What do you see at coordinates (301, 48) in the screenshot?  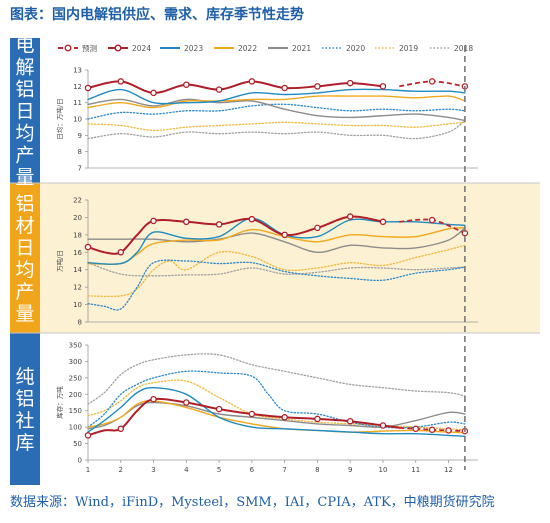 I see `legend-label: 2021` at bounding box center [301, 48].